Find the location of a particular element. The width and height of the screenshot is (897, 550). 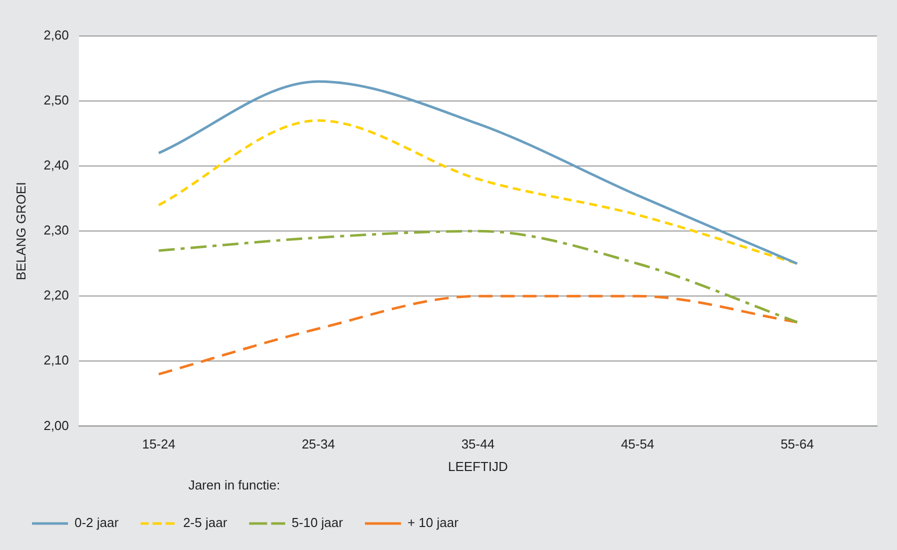

legend-label: 2-5 jaar is located at coordinates (205, 522).